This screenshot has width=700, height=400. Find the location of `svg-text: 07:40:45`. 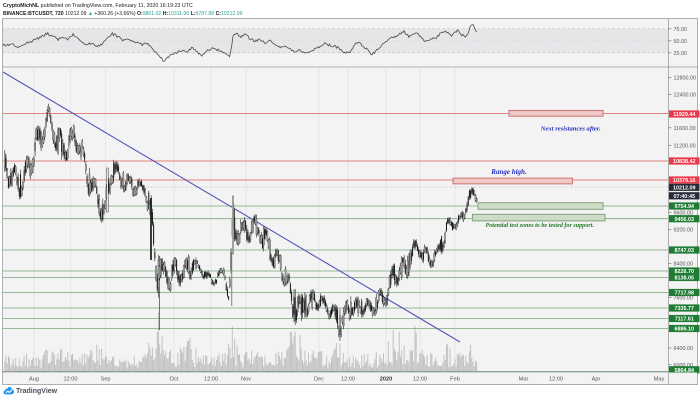

svg-text: 07:40:45 is located at coordinates (685, 197).